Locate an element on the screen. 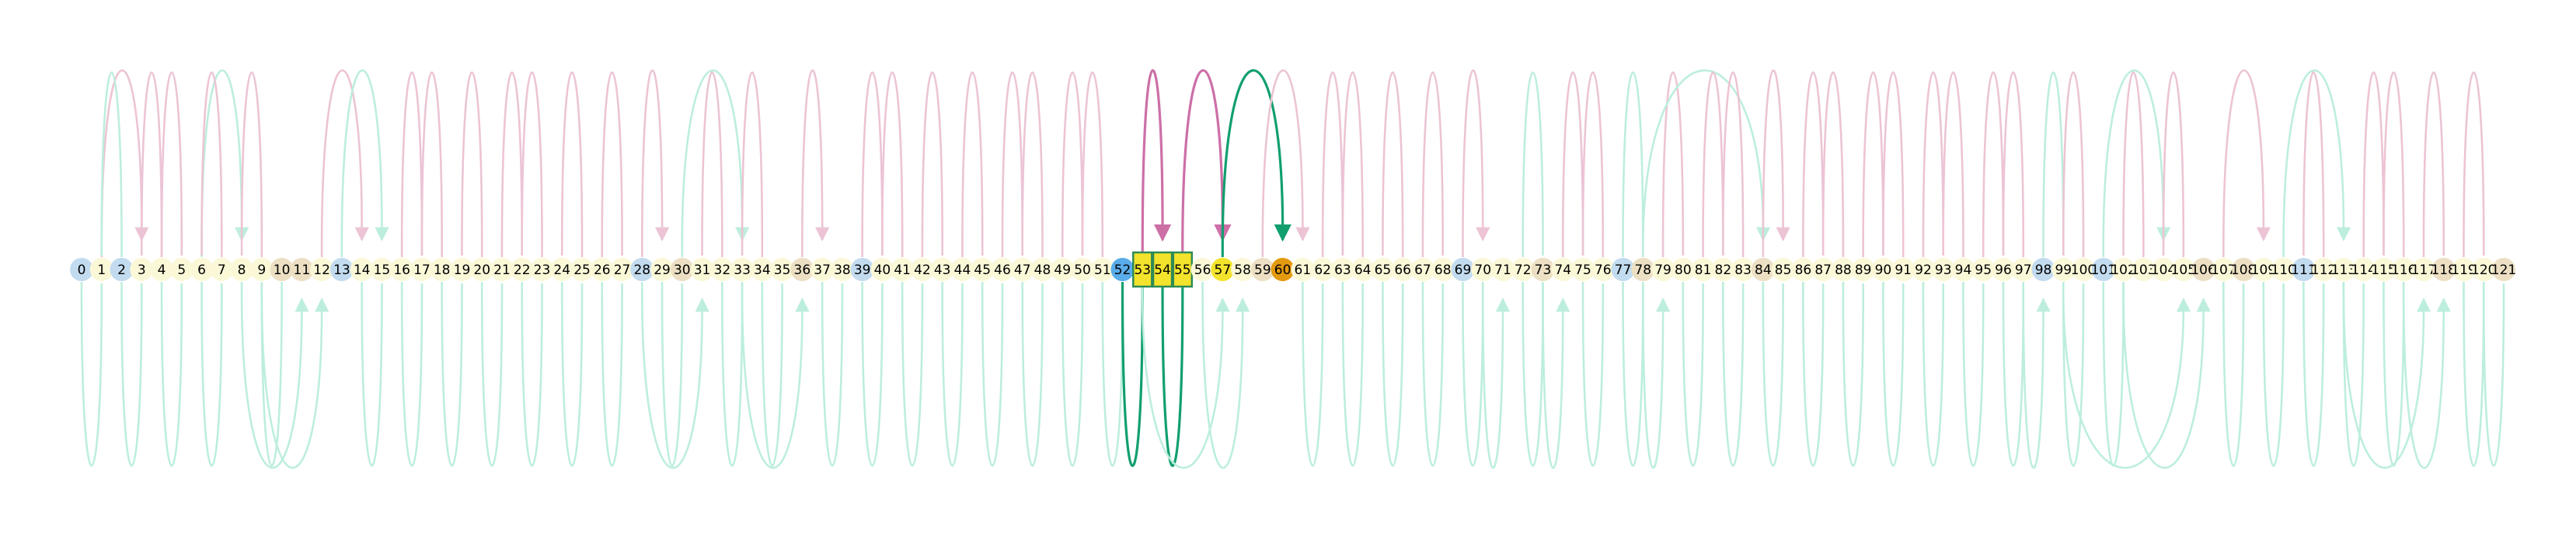 This screenshot has height=539, width=2576. node-label: 2 is located at coordinates (121, 270).